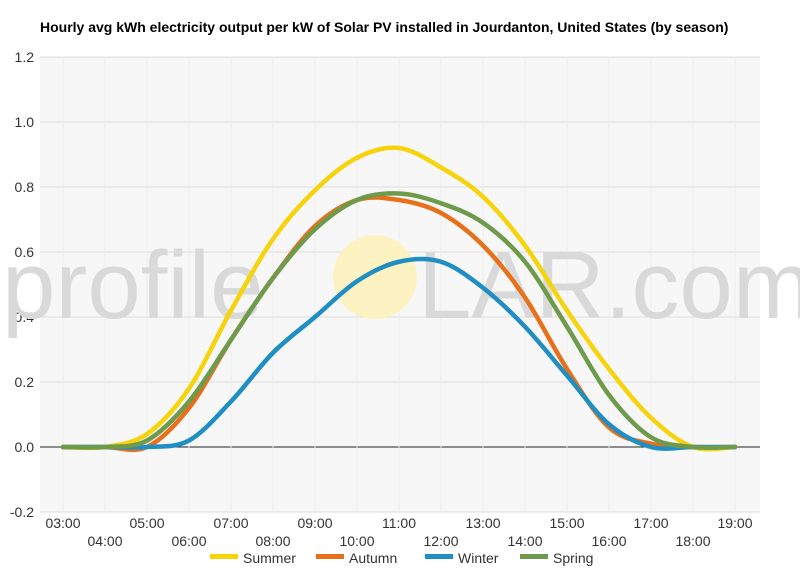  I want to click on x-tick-label: 09:00, so click(314, 523).